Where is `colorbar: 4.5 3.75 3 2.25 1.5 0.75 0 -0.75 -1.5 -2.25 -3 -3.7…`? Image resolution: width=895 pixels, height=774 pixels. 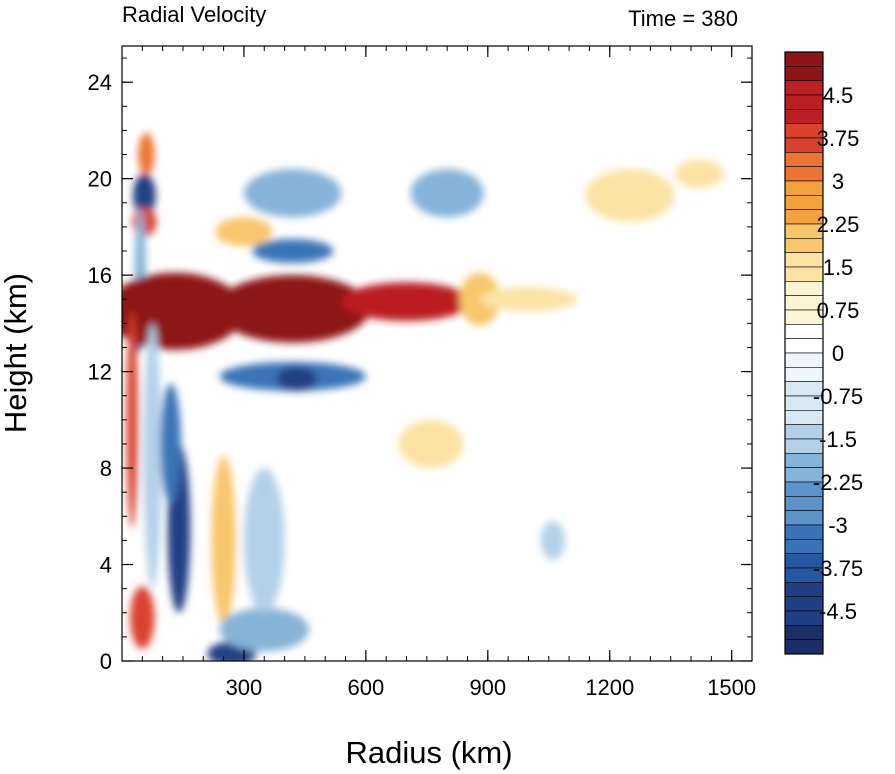
colorbar: 4.5 3.75 3 2.25 1.5 0.75 0 -0.75 -1.5 -2.25 -3 -3.7… is located at coordinates (823, 353).